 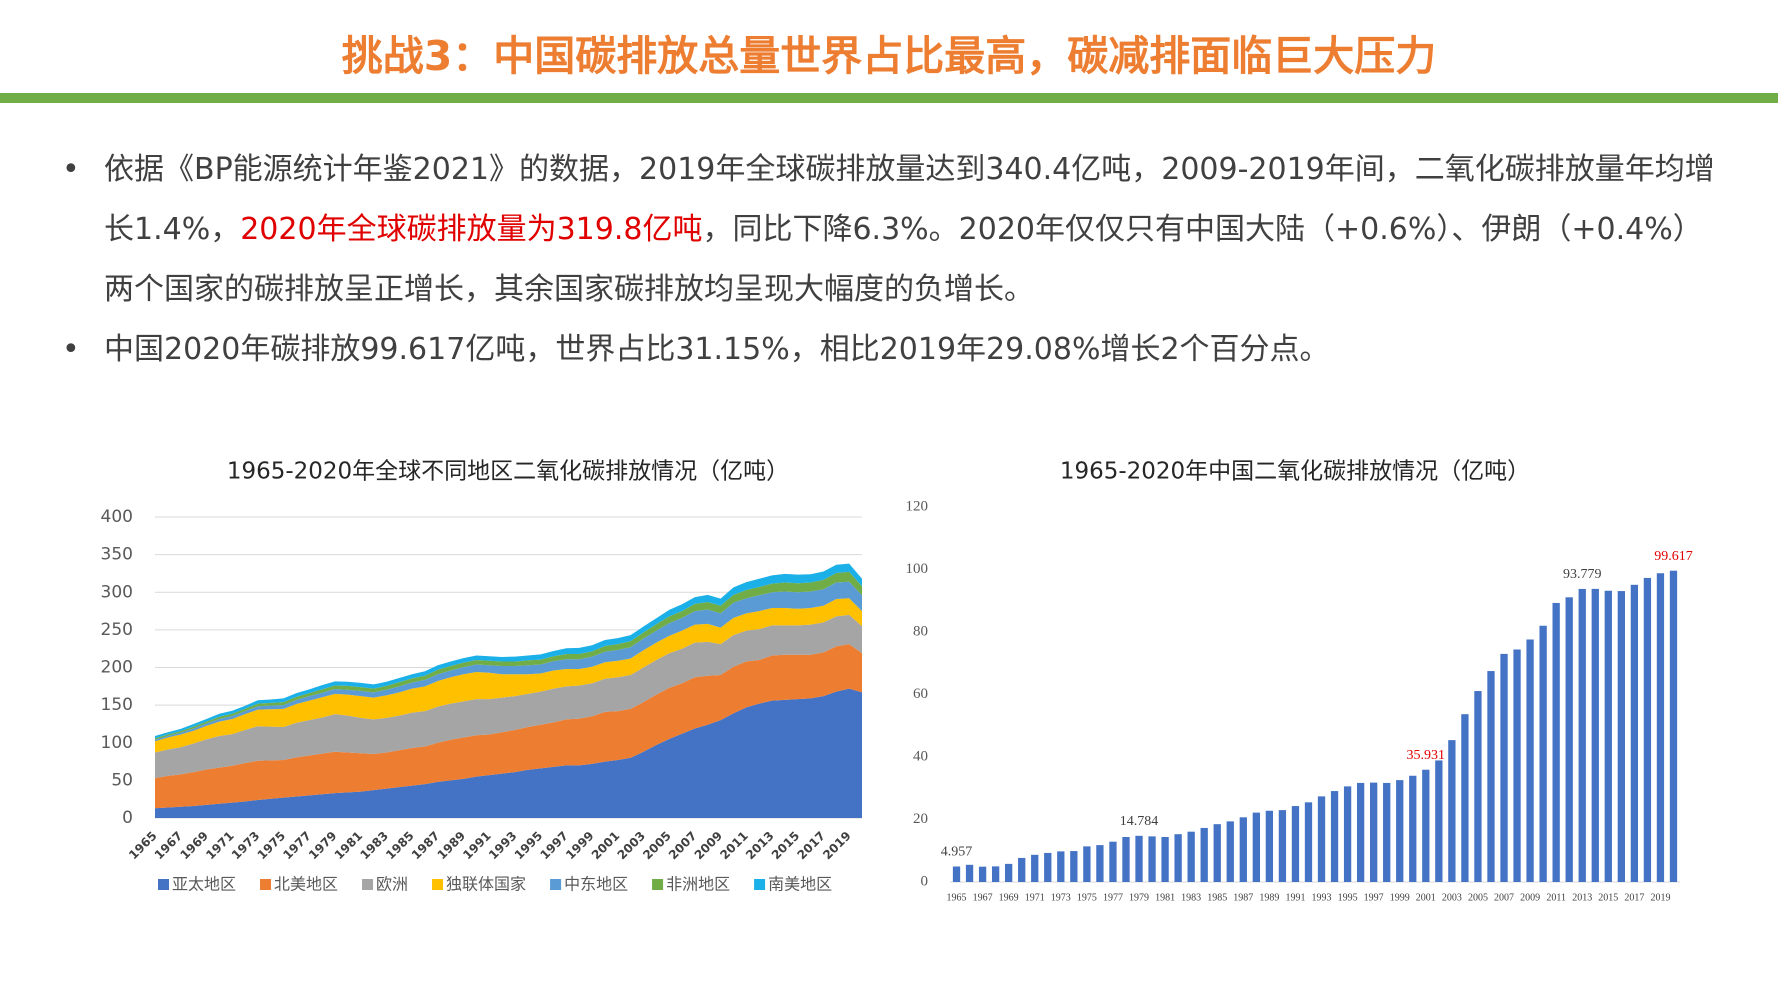 What do you see at coordinates (1061, 897) in the screenshot?
I see `x-tick-label: 1973` at bounding box center [1061, 897].